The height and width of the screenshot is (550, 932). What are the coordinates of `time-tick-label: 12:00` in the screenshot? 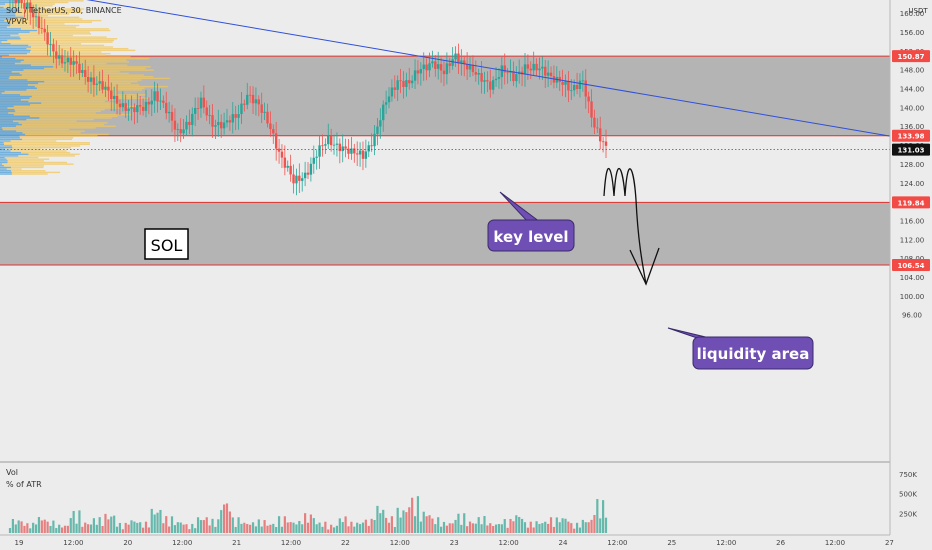 It's located at (726, 543).